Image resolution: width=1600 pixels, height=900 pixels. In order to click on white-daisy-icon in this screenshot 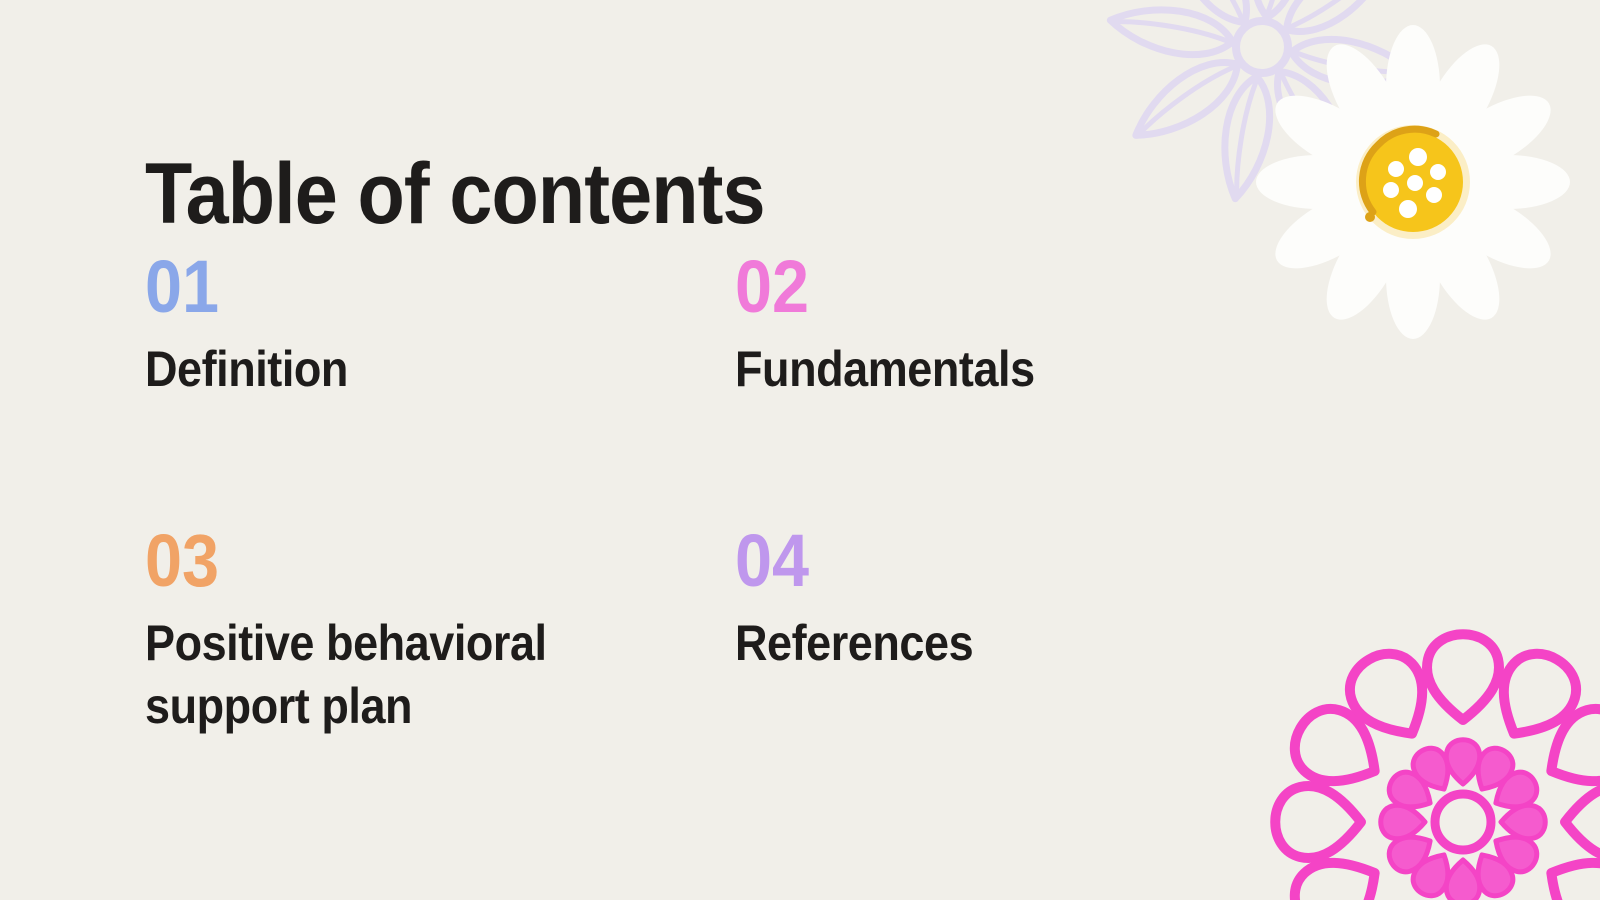, I will do `click(1413, 182)`.